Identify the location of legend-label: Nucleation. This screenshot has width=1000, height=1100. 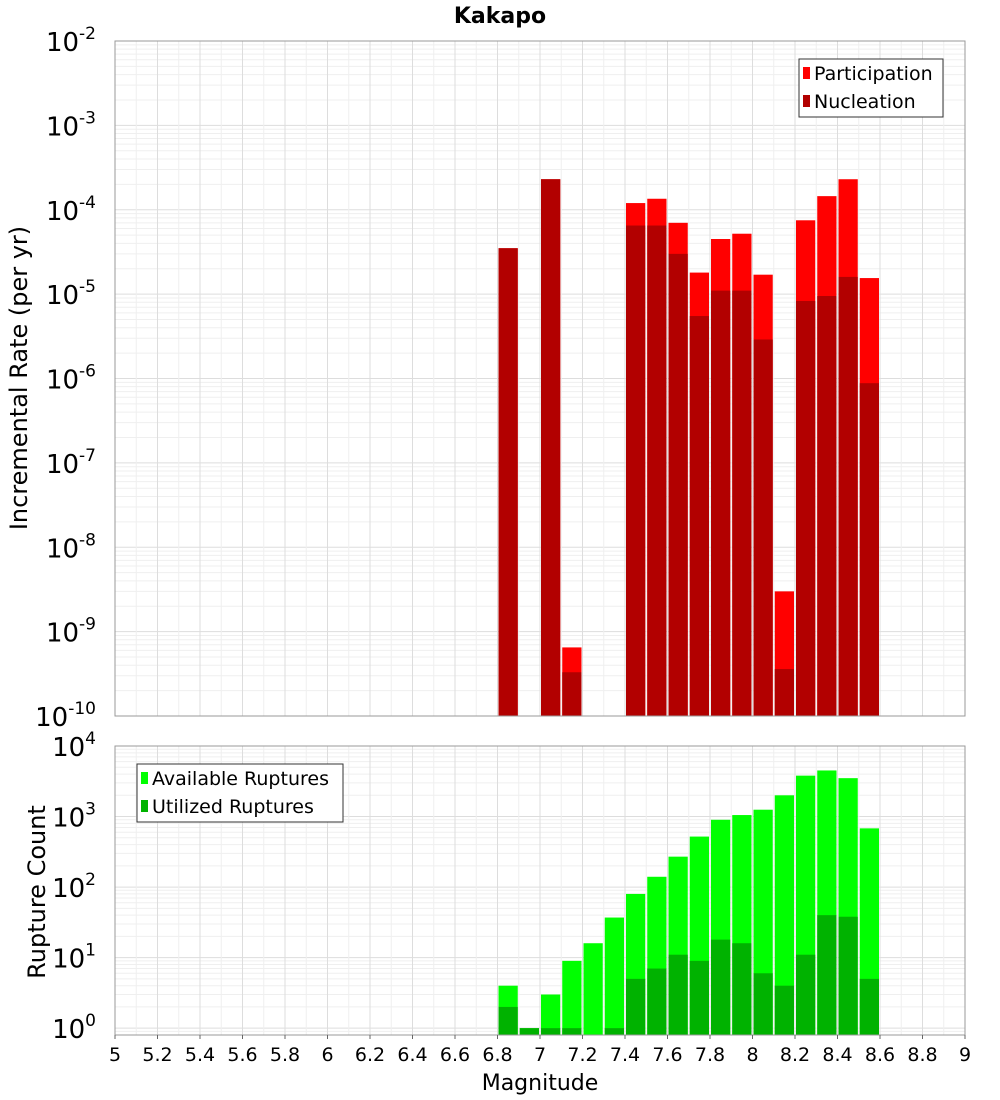
(865, 102).